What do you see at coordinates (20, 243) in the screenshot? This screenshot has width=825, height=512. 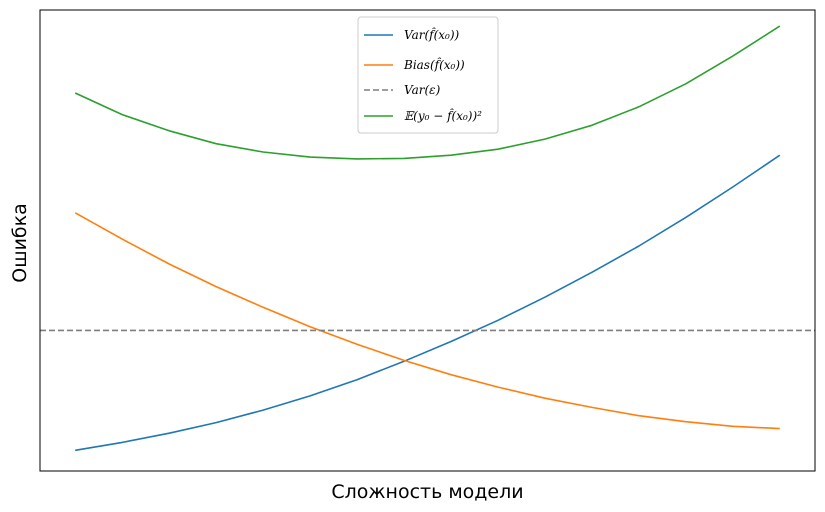 I see `y-axis-label: Ошибка` at bounding box center [20, 243].